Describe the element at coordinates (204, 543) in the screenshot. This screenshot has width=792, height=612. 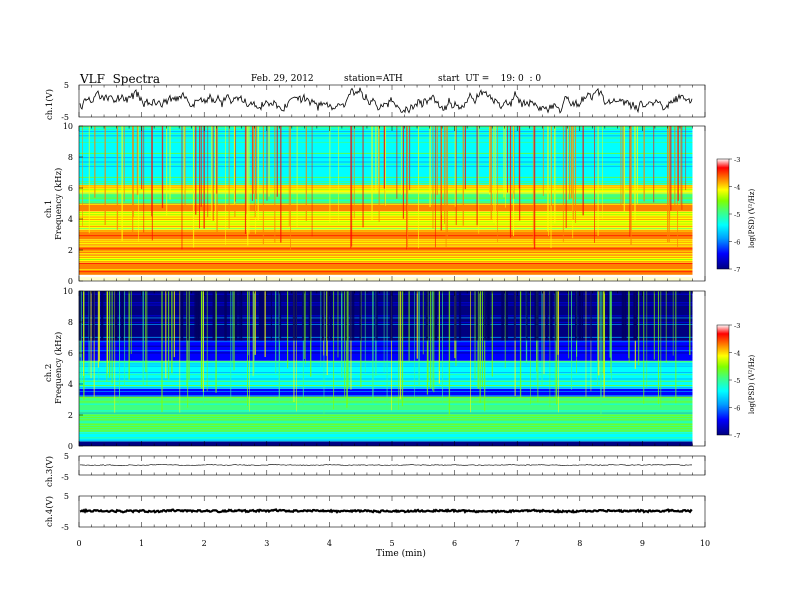
I see `x-tick-label: 2` at that location.